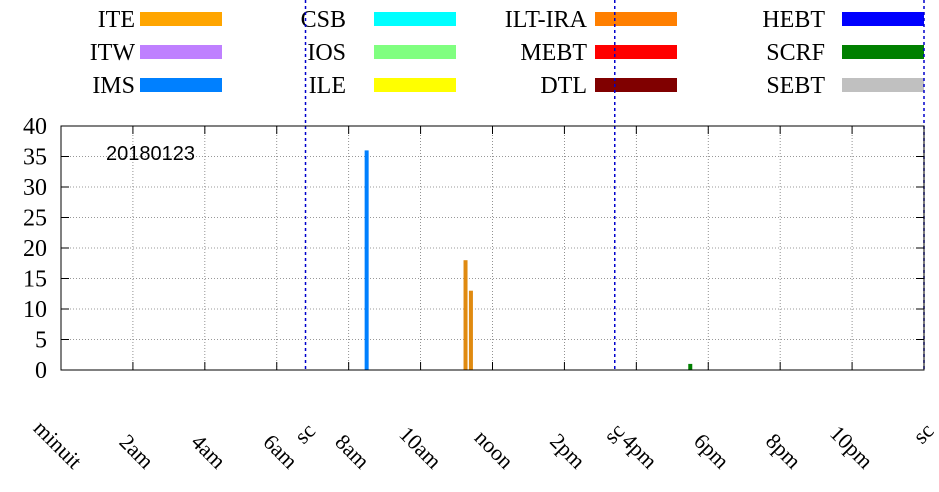 This screenshot has width=939, height=492. Describe the element at coordinates (150, 154) in the screenshot. I see `annotation: 20180123` at that location.